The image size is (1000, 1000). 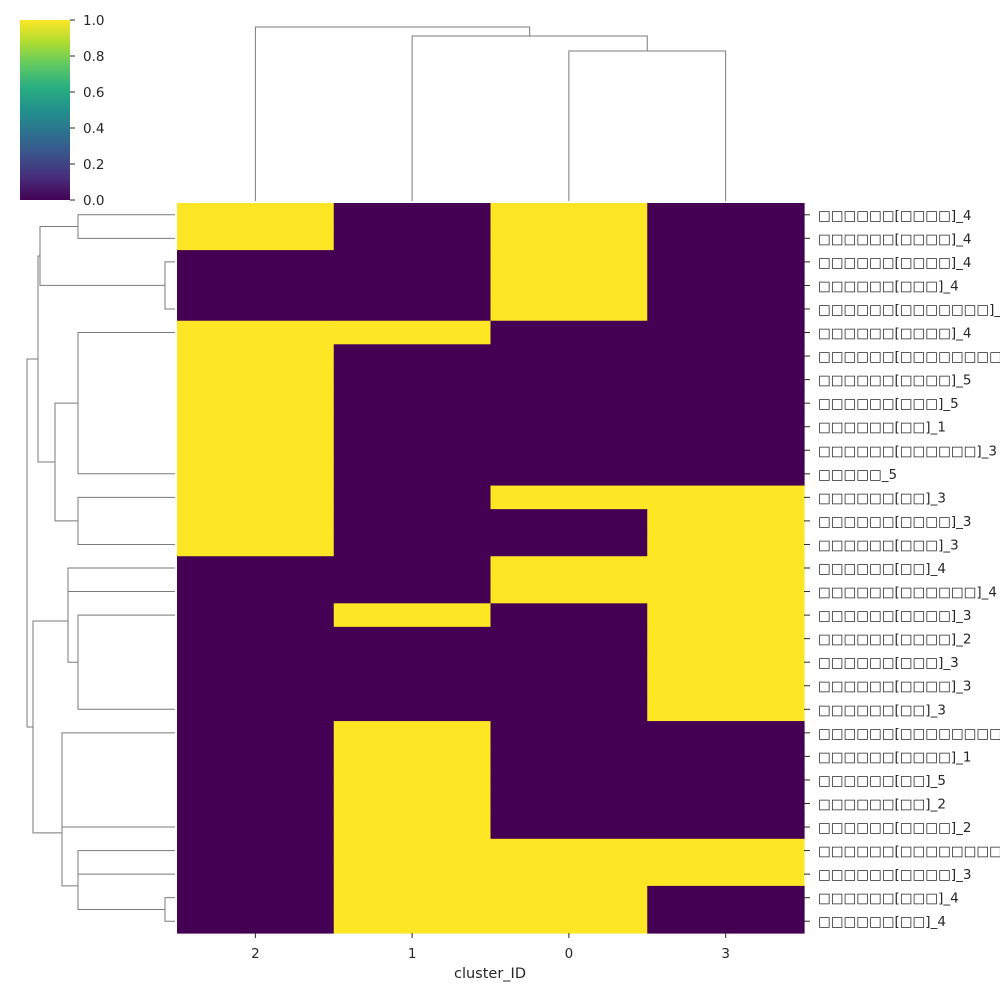 What do you see at coordinates (882, 498) in the screenshot?
I see `y-tick-label: □□□□□□[□□]_3` at bounding box center [882, 498].